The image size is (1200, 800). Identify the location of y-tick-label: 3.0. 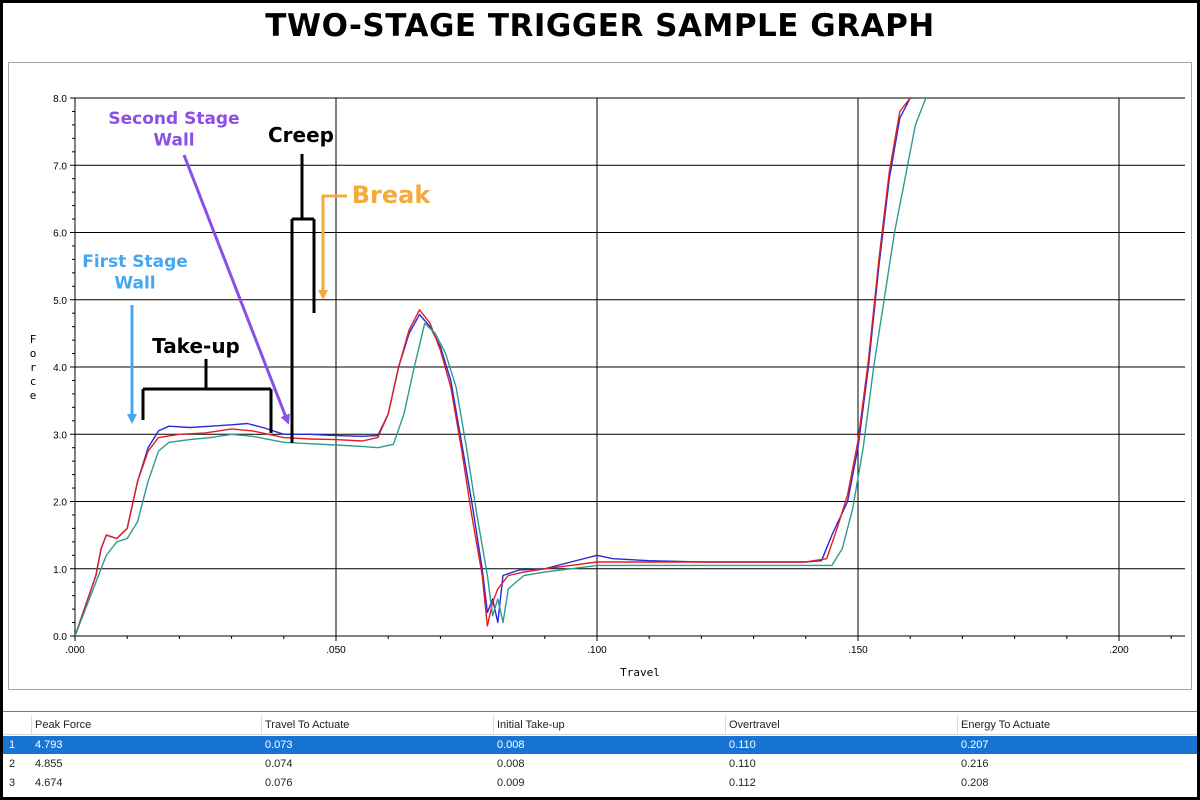
(60, 435).